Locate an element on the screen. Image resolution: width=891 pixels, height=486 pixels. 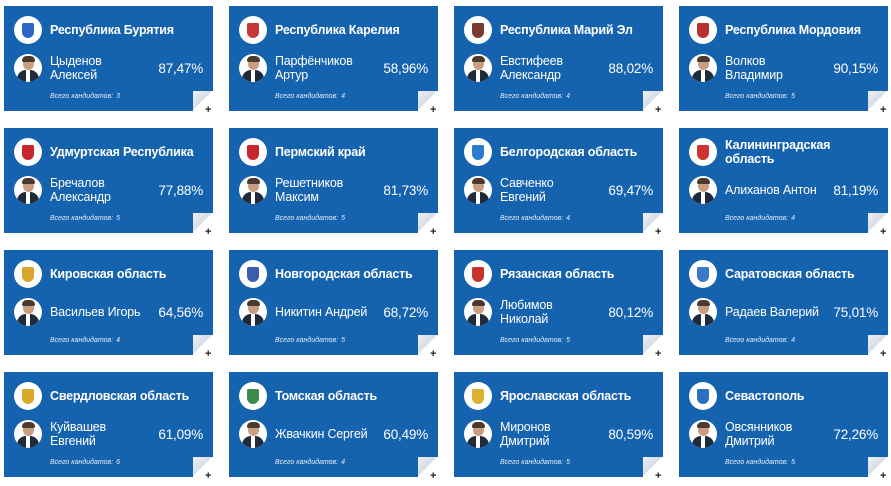
region-name: Саратовская область is located at coordinates (790, 274).